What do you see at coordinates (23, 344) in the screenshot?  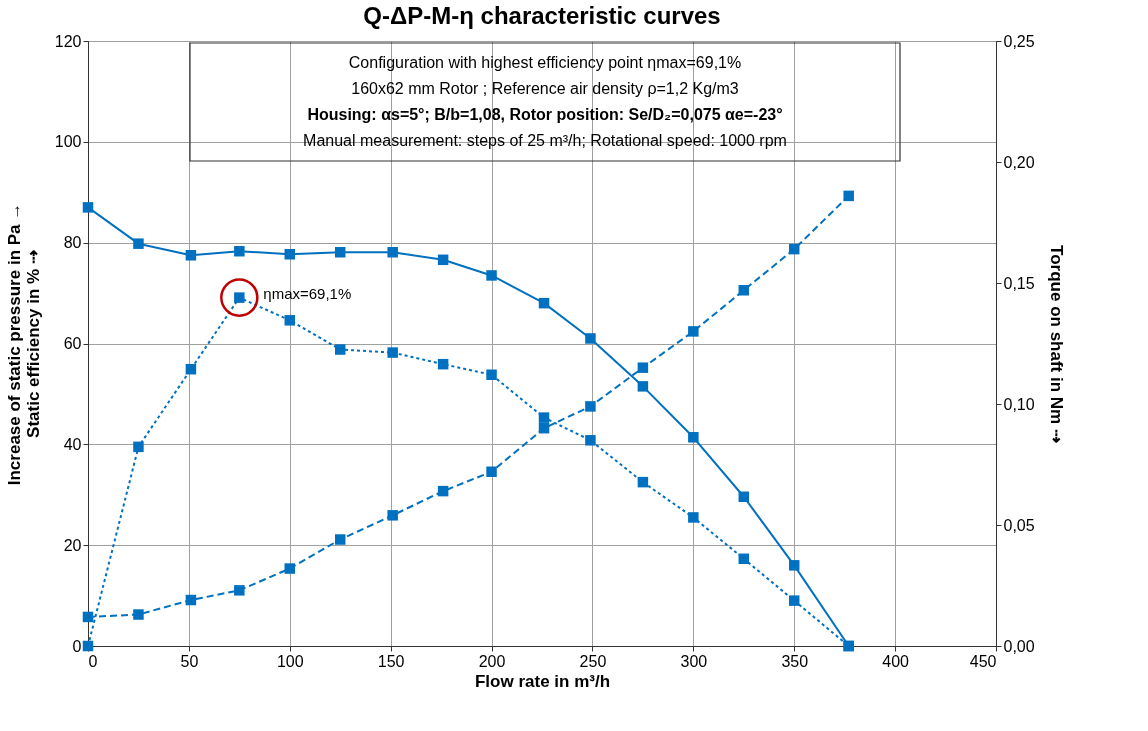 I see `y-axis-title: Increase of static pressure in Pa → Static efficiency in % ⇢` at bounding box center [23, 344].